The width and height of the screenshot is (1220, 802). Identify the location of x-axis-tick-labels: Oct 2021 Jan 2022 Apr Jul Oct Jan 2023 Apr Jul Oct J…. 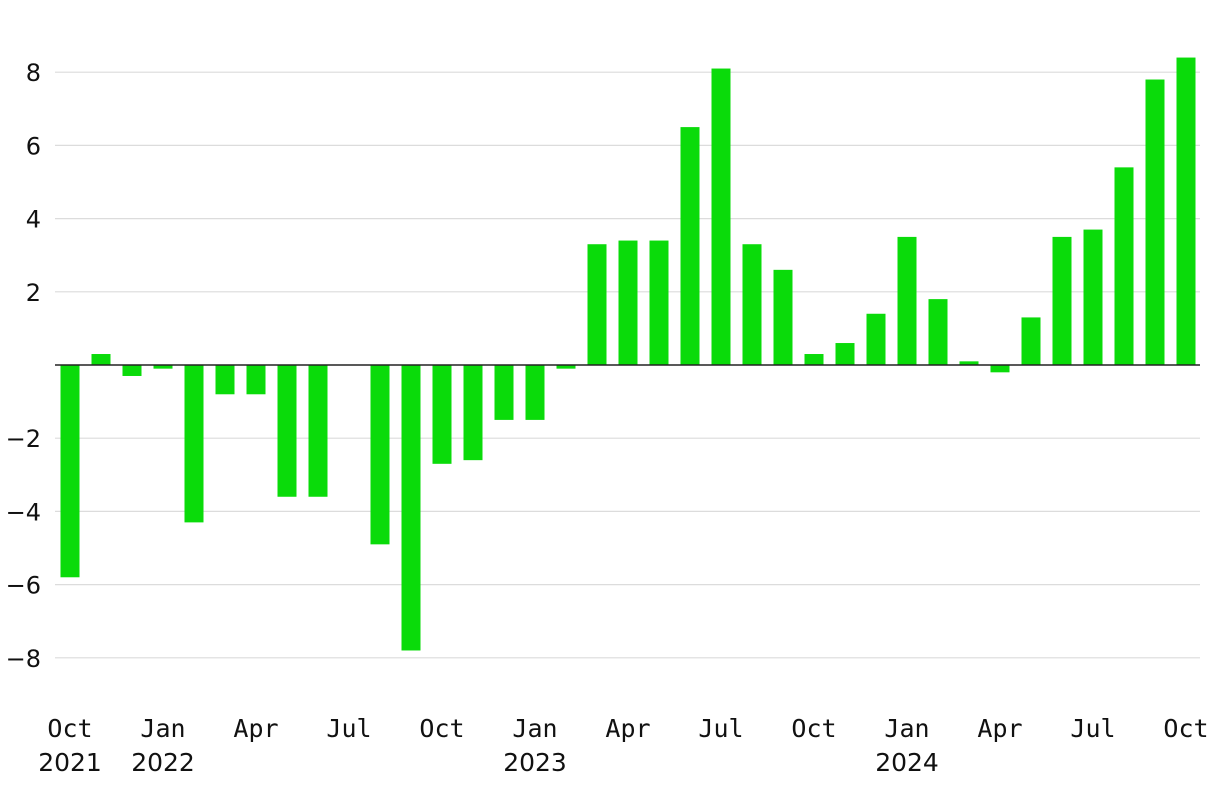
(623, 745).